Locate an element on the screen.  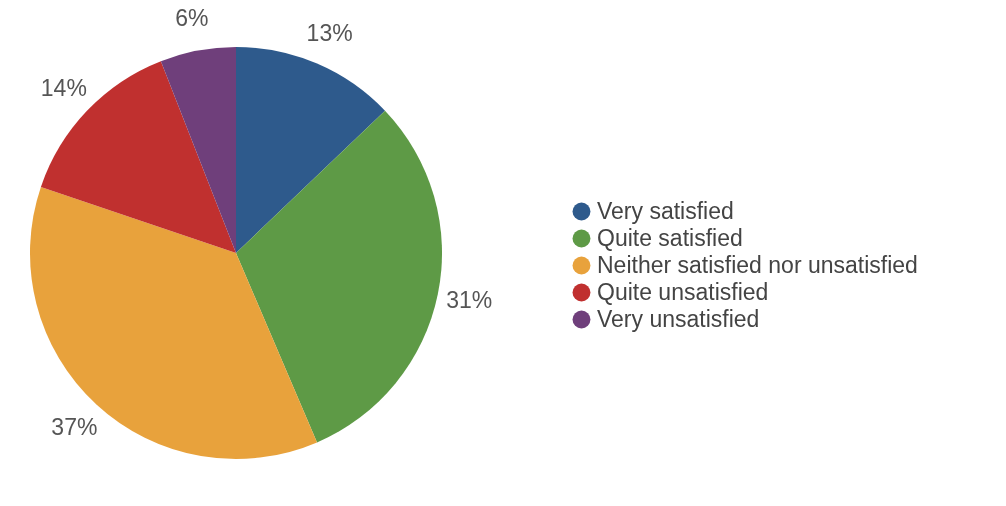
data-label: 13% is located at coordinates (329, 33).